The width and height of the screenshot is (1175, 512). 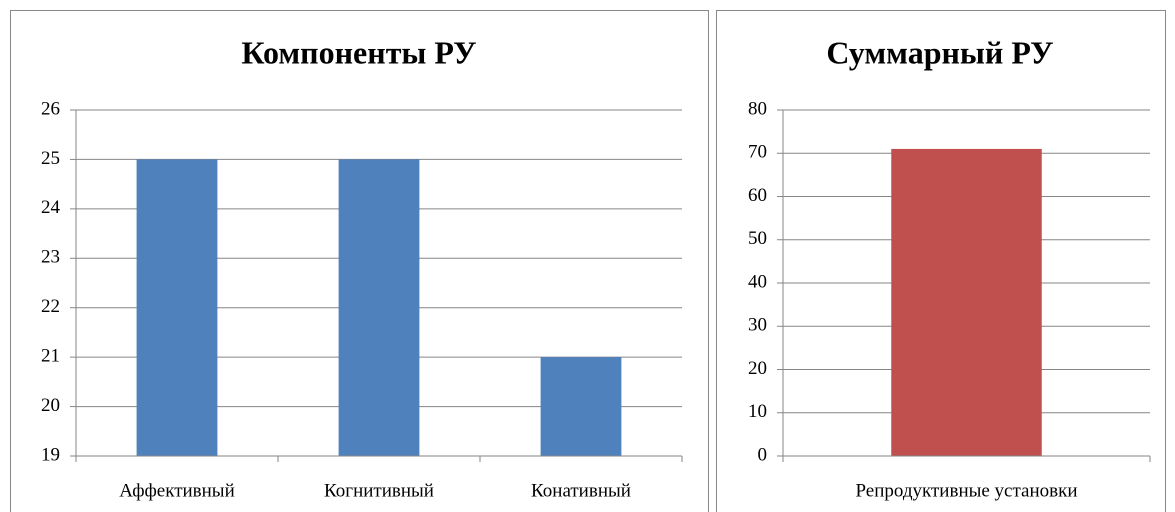 What do you see at coordinates (757, 411) in the screenshot?
I see `y-tick-label: 10` at bounding box center [757, 411].